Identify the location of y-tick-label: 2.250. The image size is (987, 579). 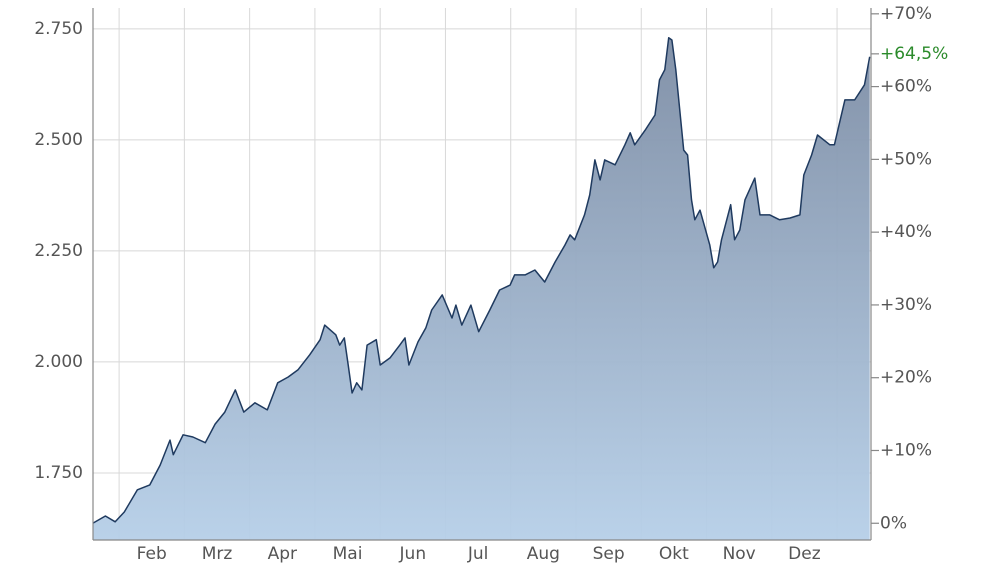
(58, 251).